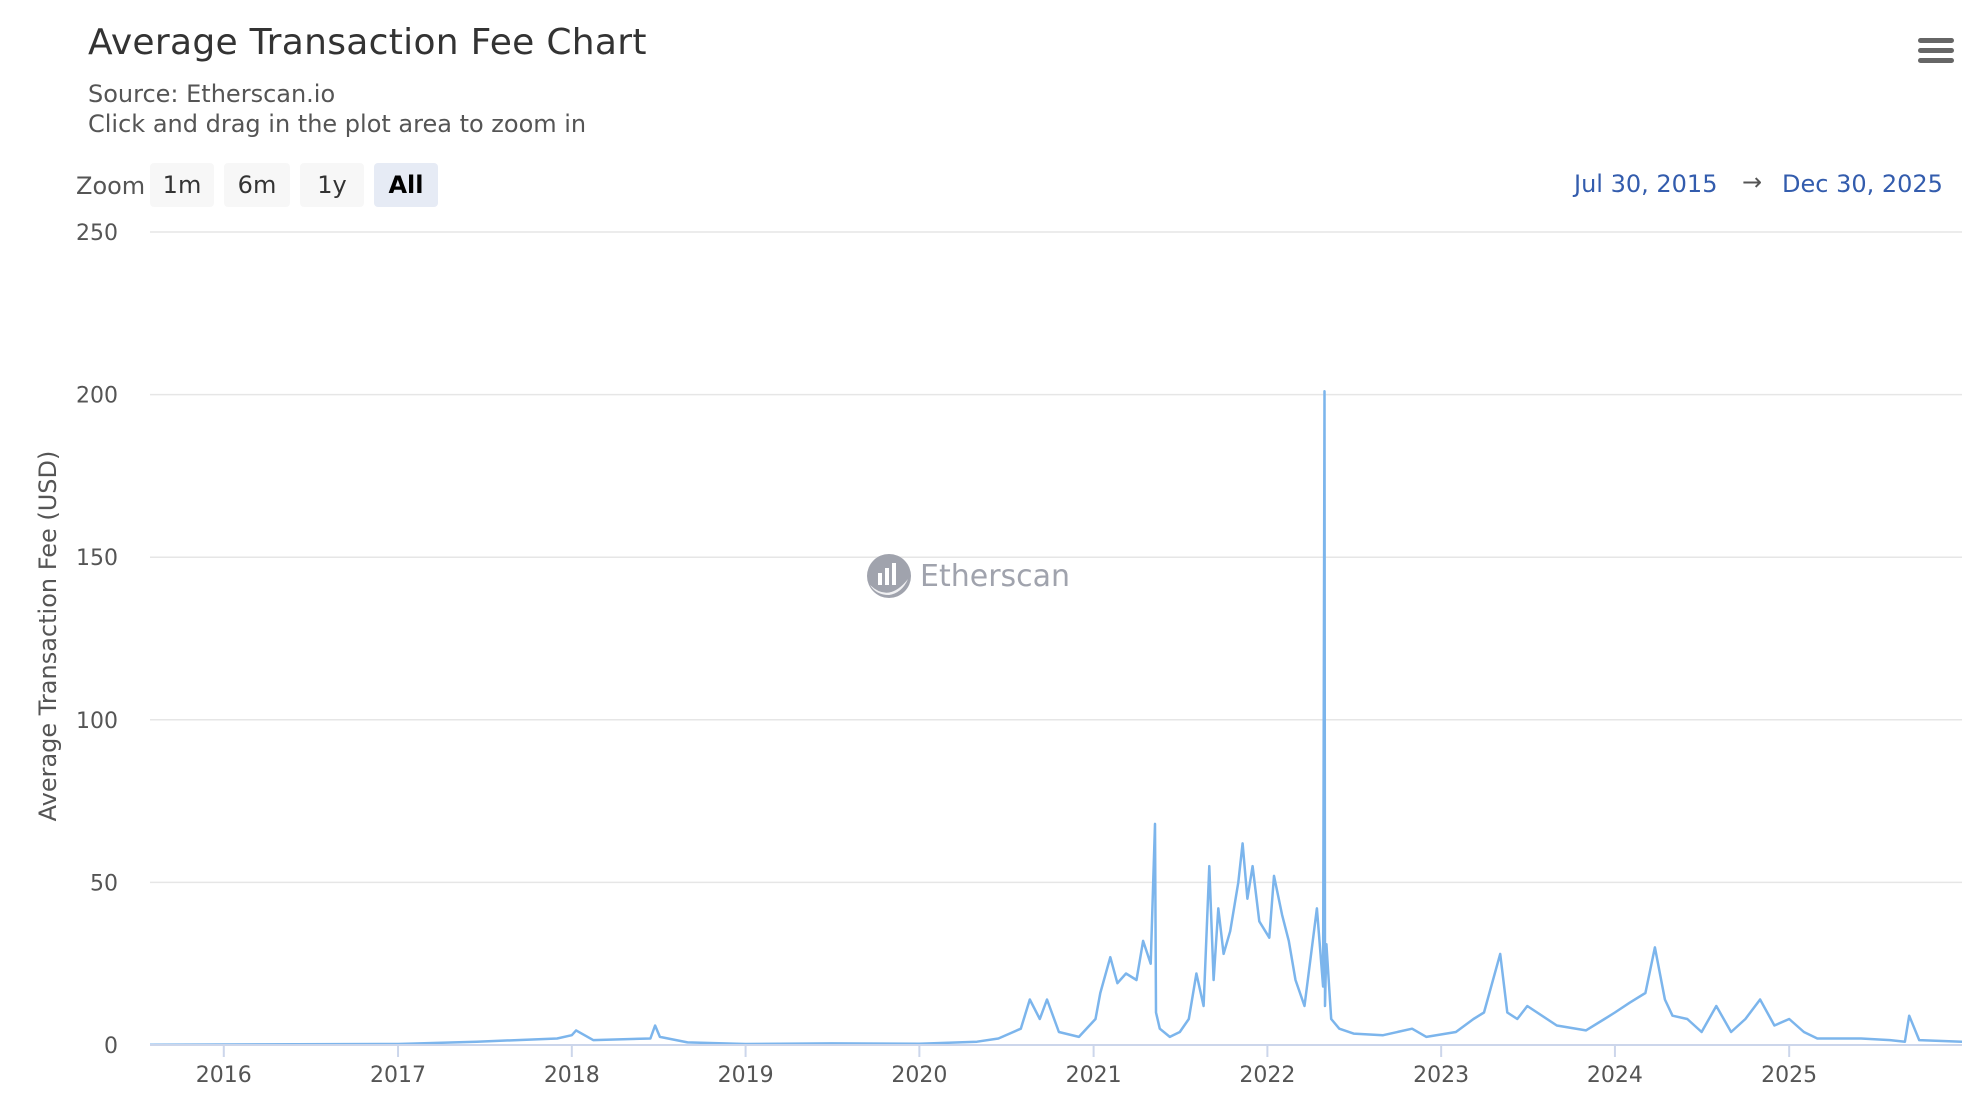 Image resolution: width=1982 pixels, height=1108 pixels. I want to click on watermark-text: Etherscan, so click(995, 576).